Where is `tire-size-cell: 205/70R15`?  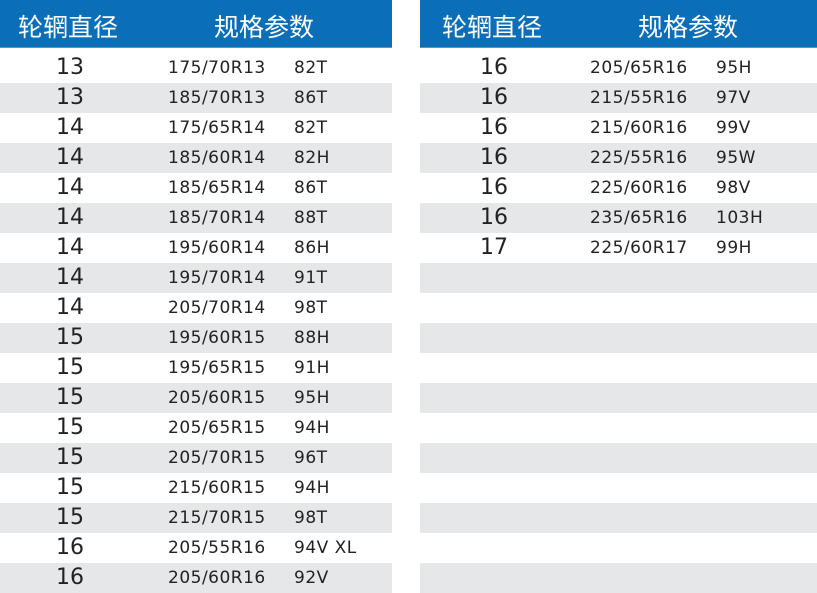
tire-size-cell: 205/70R15 is located at coordinates (217, 458).